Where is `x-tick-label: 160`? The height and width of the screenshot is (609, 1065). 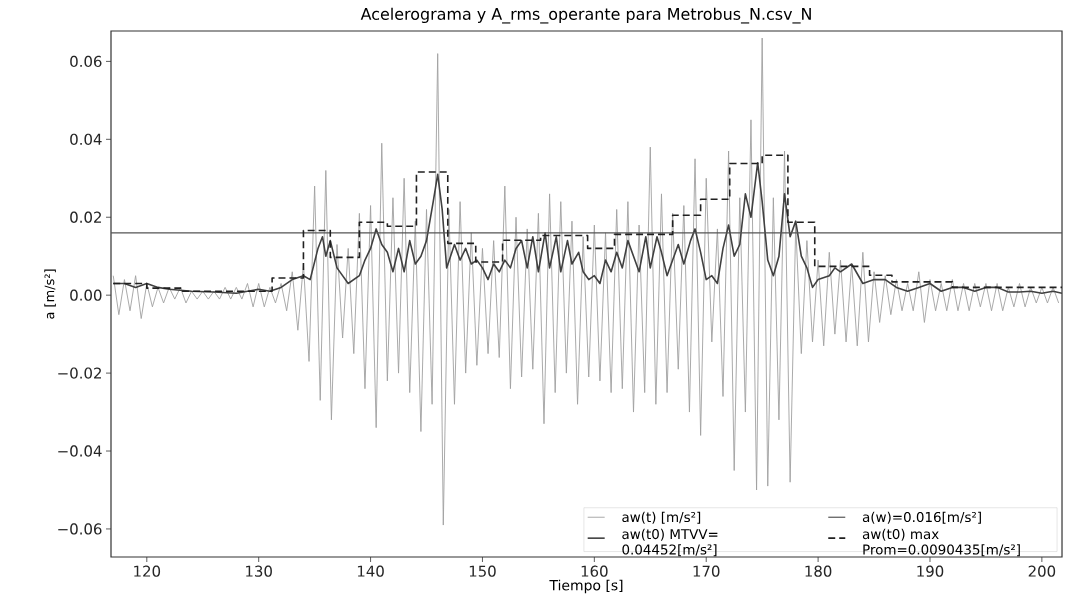 x-tick-label: 160 is located at coordinates (594, 571).